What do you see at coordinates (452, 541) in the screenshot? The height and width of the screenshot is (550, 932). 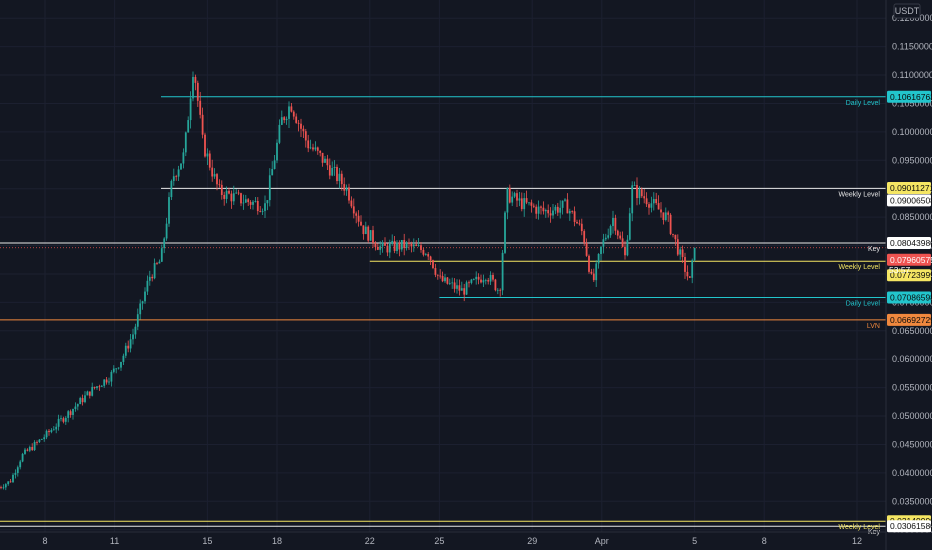 I see `time-axis: 8 11 15 18 22 25 29 Apr 5 8 12` at bounding box center [452, 541].